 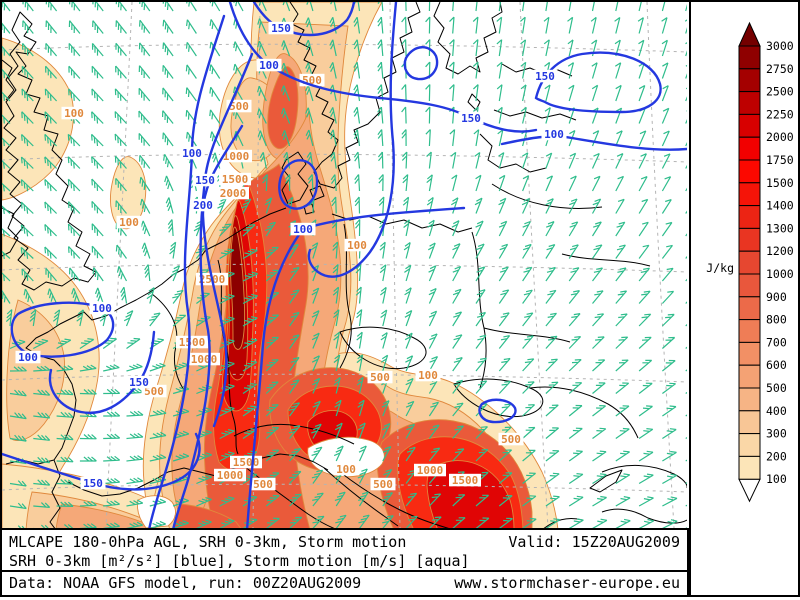 What do you see at coordinates (780, 69) in the screenshot?
I see `colorbar-tick-label: 2750` at bounding box center [780, 69].